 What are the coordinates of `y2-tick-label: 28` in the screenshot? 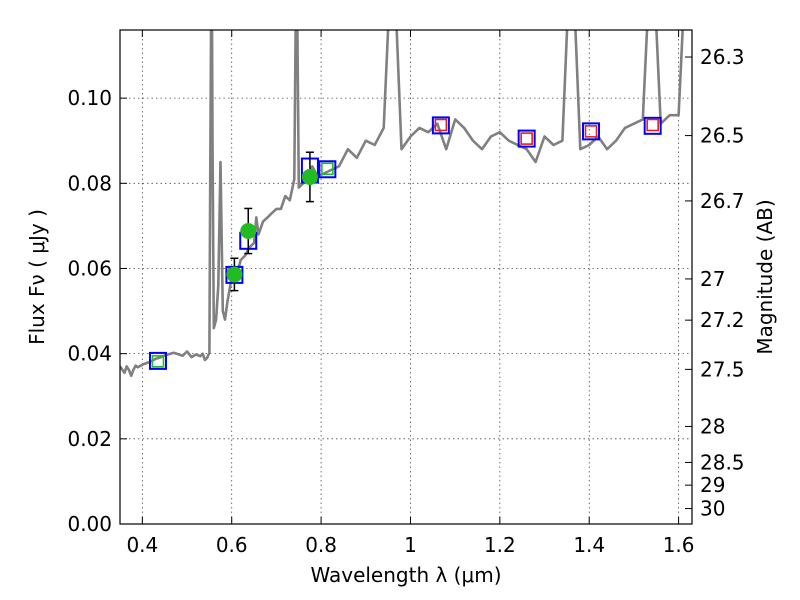 It's located at (712, 426).